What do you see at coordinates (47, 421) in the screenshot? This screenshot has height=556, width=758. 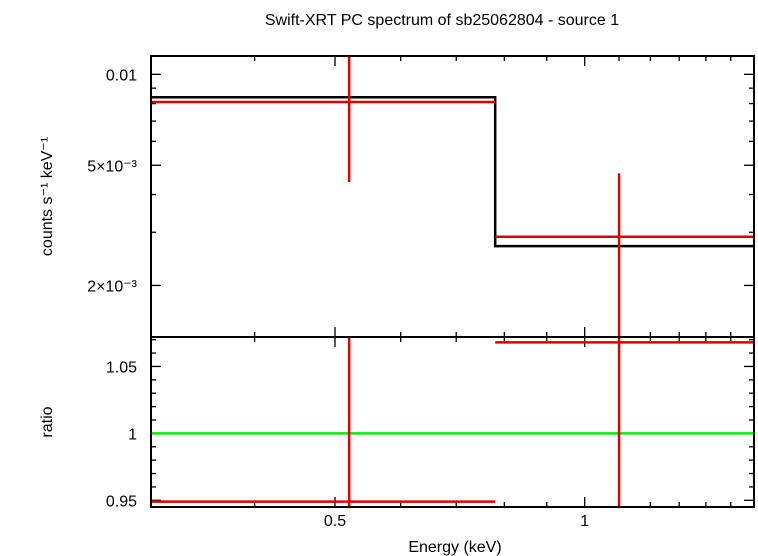 I see `ratio-y-axis-label: ratio` at bounding box center [47, 421].